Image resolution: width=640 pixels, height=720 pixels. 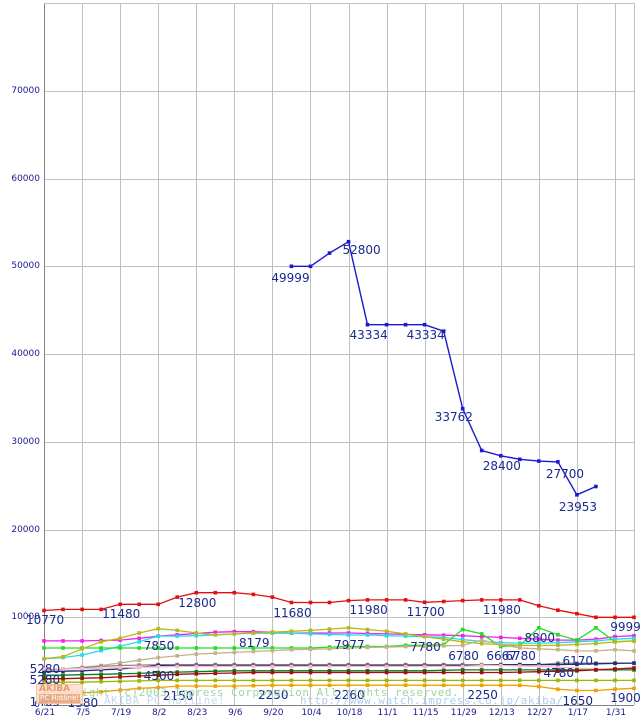 What do you see at coordinates (290, 278) in the screenshot?
I see `data-value-label: 49999` at bounding box center [290, 278].